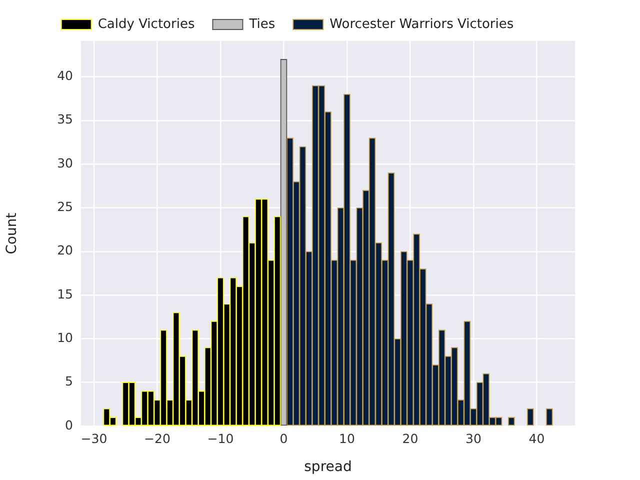 This screenshot has height=480, width=640. I want to click on x-tick-label: 0, so click(284, 438).